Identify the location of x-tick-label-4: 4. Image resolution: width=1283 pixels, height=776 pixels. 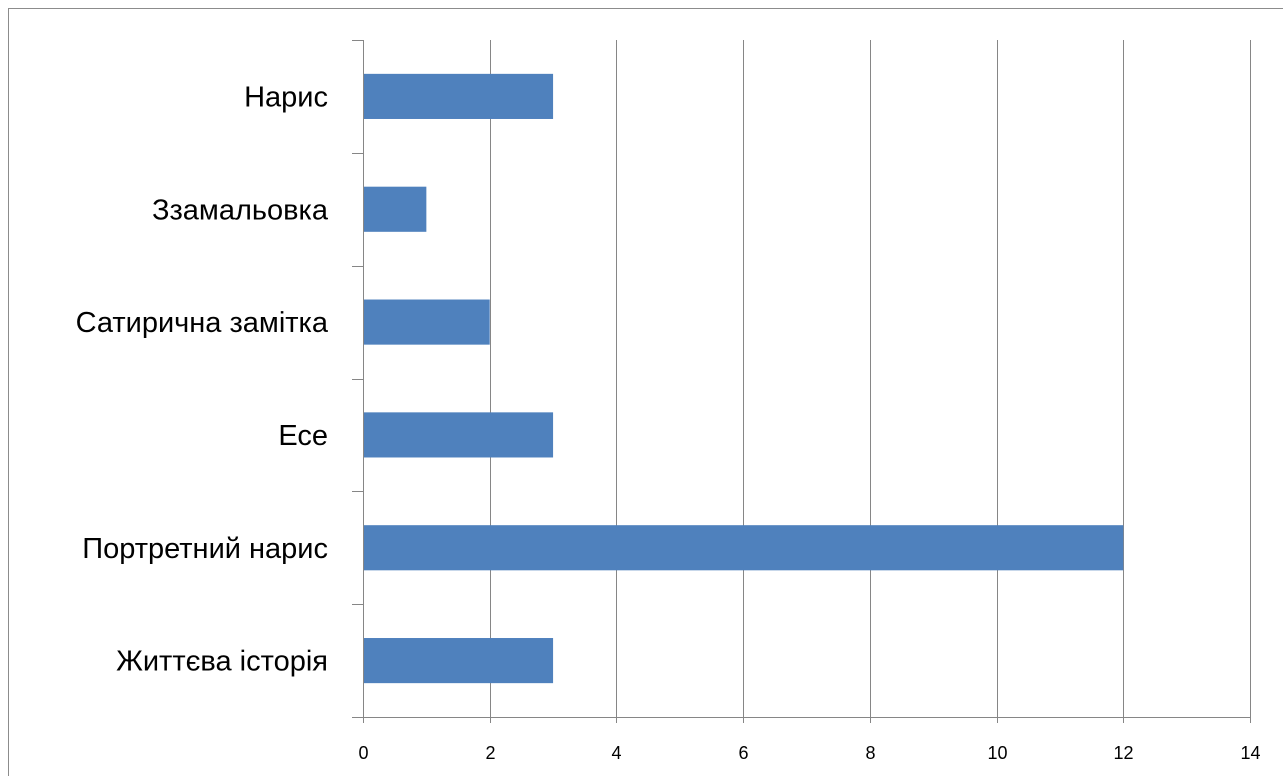
(616, 753).